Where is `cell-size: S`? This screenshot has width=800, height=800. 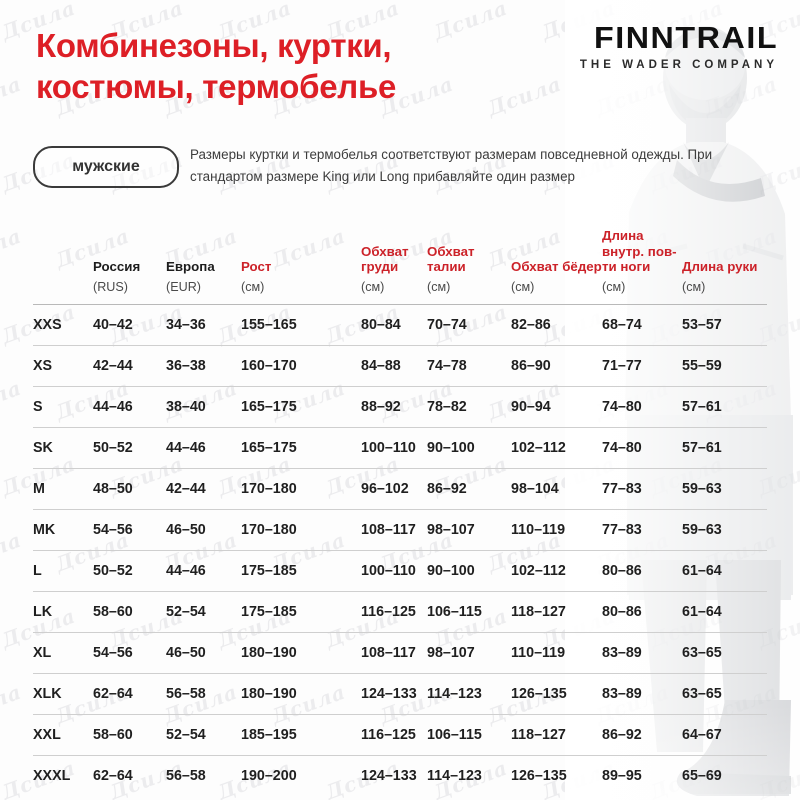 cell-size: S is located at coordinates (63, 407).